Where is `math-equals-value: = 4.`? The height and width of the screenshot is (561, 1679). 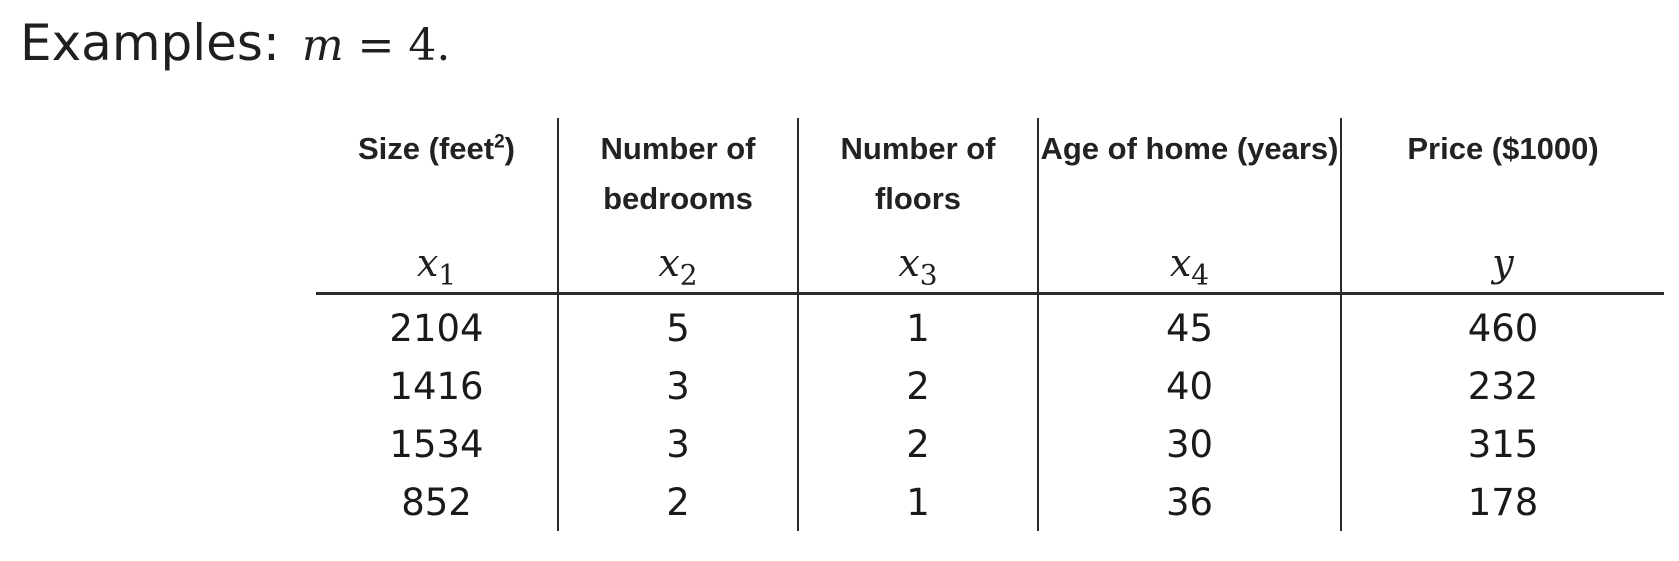
math-equals-value: = 4. is located at coordinates (397, 45).